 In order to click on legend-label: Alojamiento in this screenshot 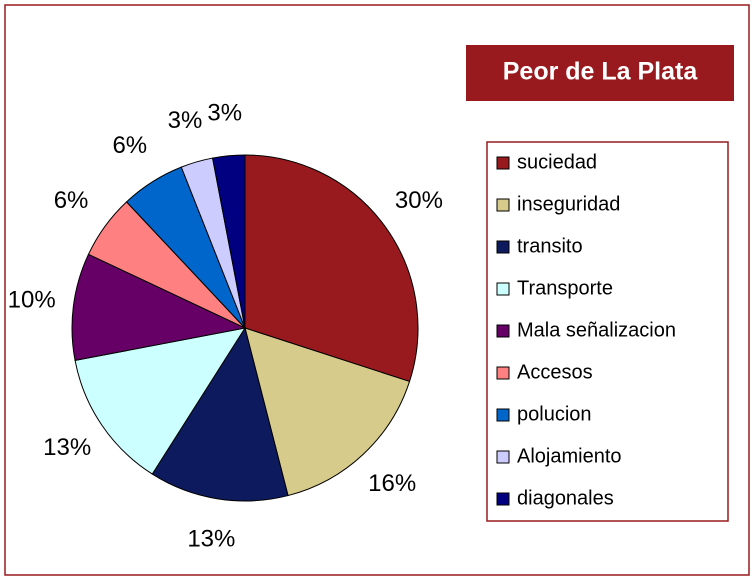, I will do `click(569, 456)`.